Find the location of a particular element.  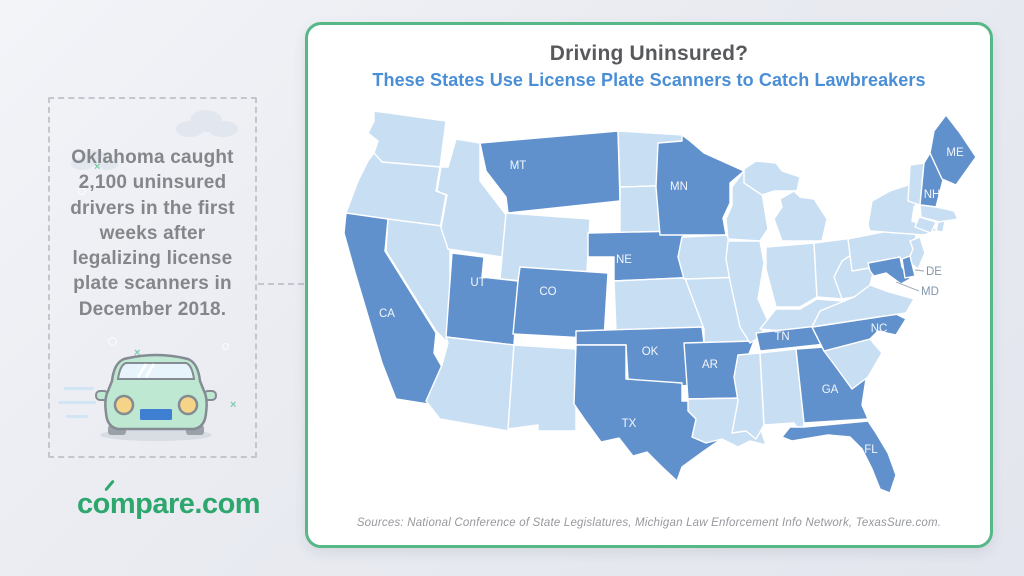

state-label-tn: TN is located at coordinates (781, 337).